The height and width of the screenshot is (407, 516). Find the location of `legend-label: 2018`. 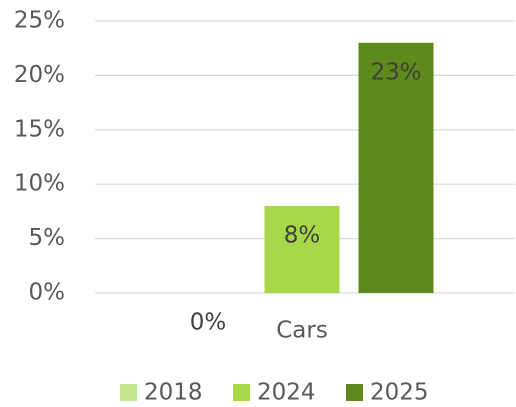

legend-label: 2018 is located at coordinates (173, 393).